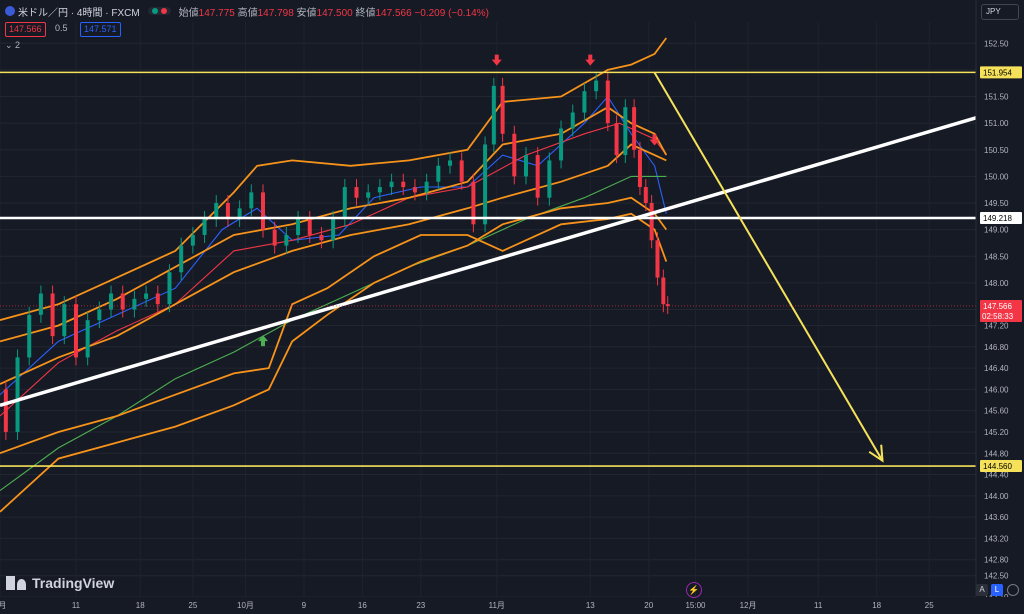 The height and width of the screenshot is (614, 1024). What do you see at coordinates (996, 453) in the screenshot?
I see `price-tick-label: 144.80` at bounding box center [996, 453].